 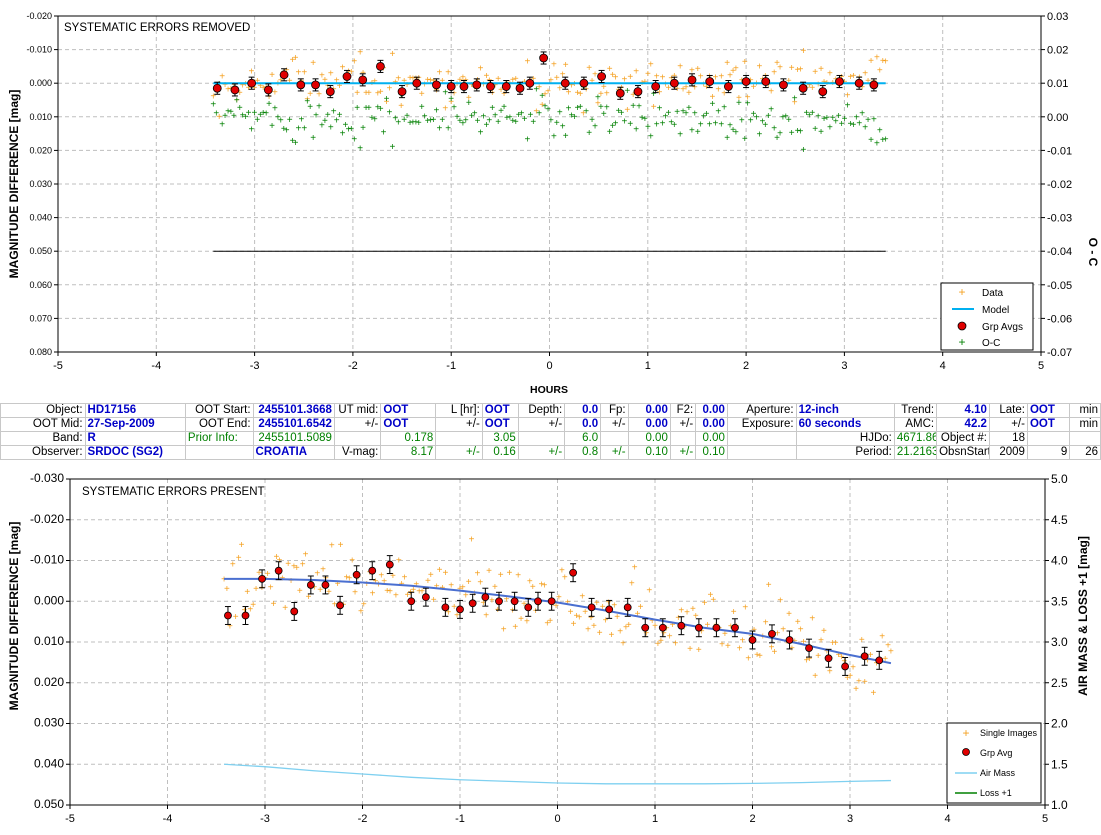 I want to click on info-cell: 18, so click(x=1008, y=438).